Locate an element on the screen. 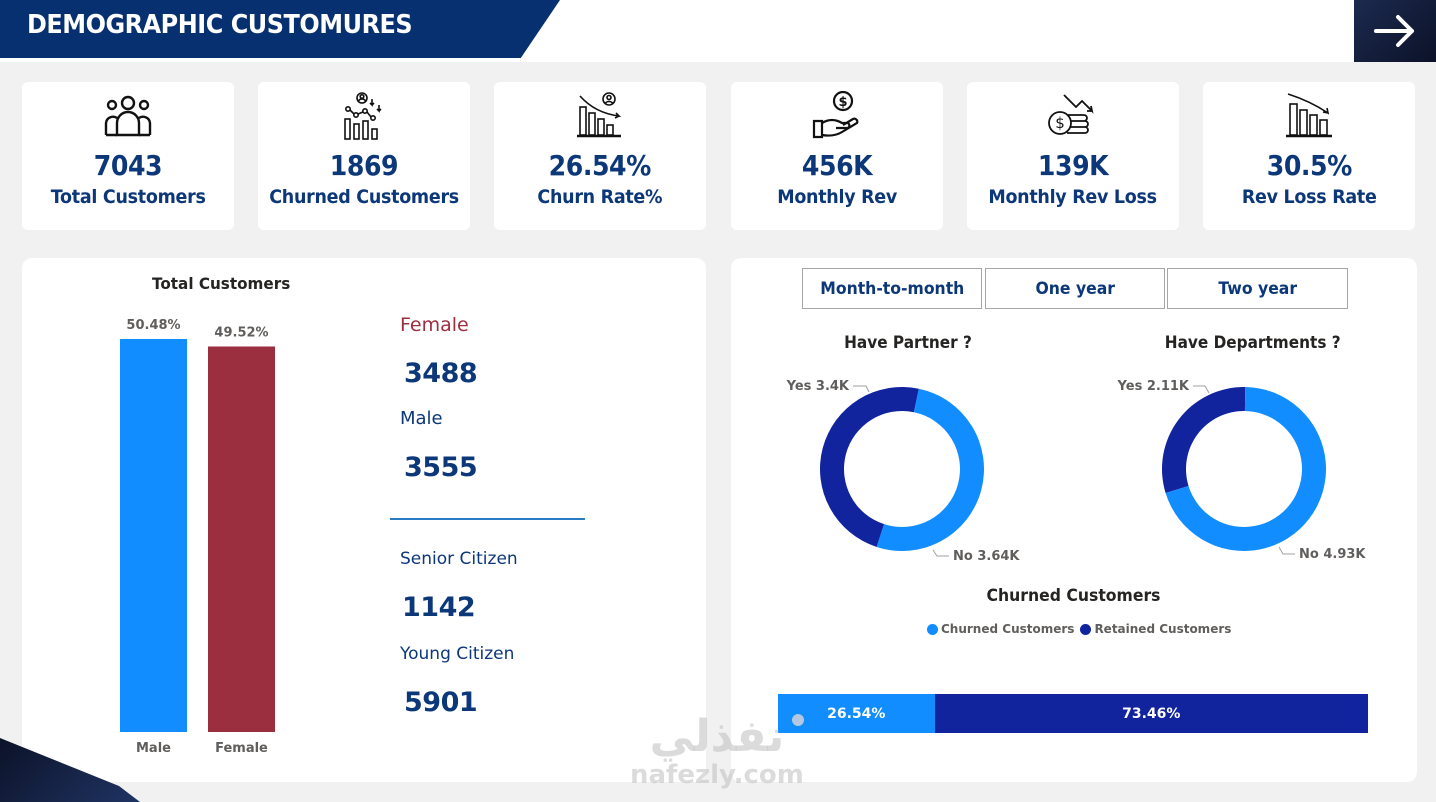 The height and width of the screenshot is (802, 1436). young-citizen-count: 5901 is located at coordinates (441, 702).